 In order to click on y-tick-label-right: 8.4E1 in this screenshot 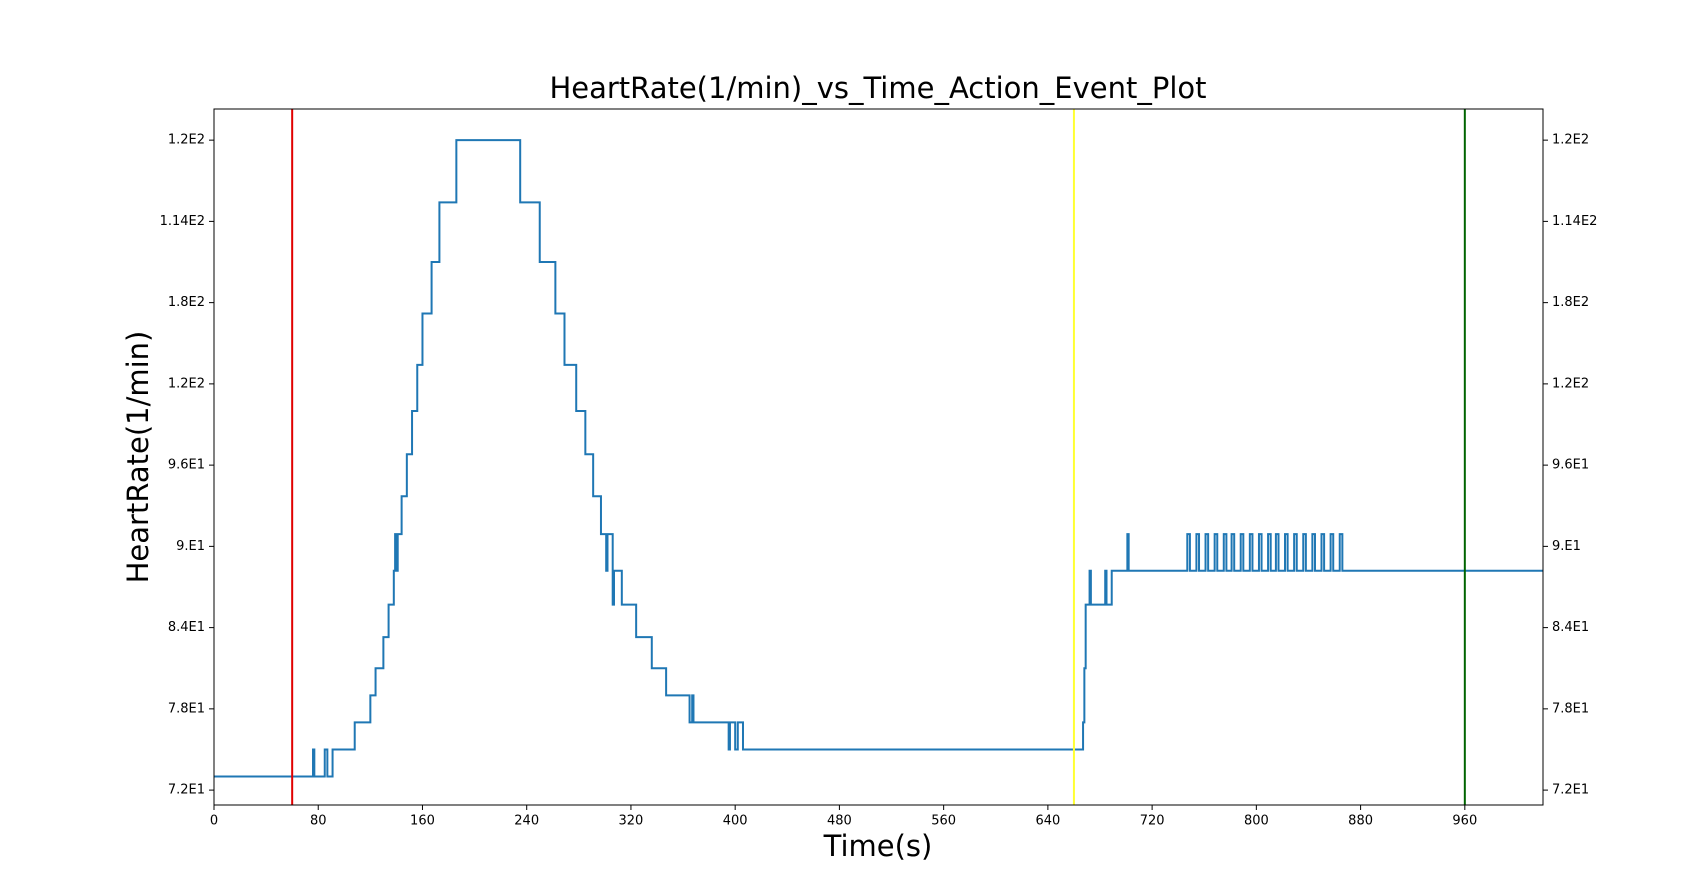, I will do `click(1570, 627)`.